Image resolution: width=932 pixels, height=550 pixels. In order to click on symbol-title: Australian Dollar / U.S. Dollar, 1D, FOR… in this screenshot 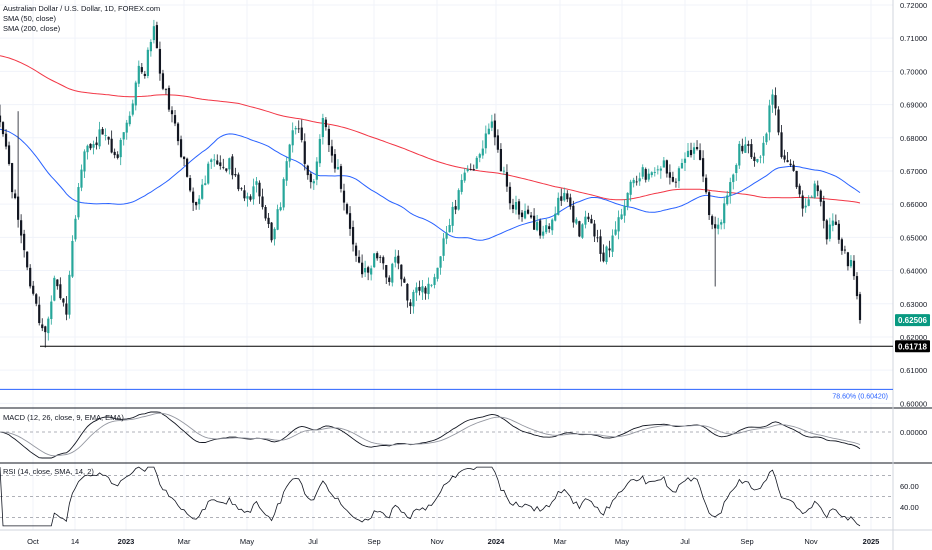, I will do `click(82, 8)`.